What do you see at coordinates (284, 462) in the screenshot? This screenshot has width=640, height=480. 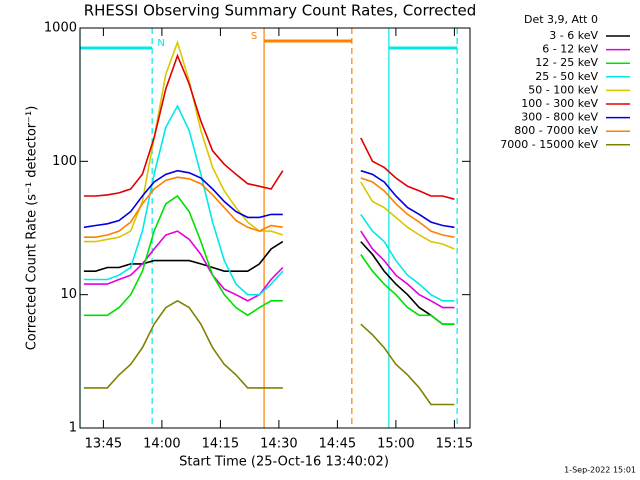 I see `x-axis-label: Start Time (25-Oct-16 13:40:02)` at bounding box center [284, 462].